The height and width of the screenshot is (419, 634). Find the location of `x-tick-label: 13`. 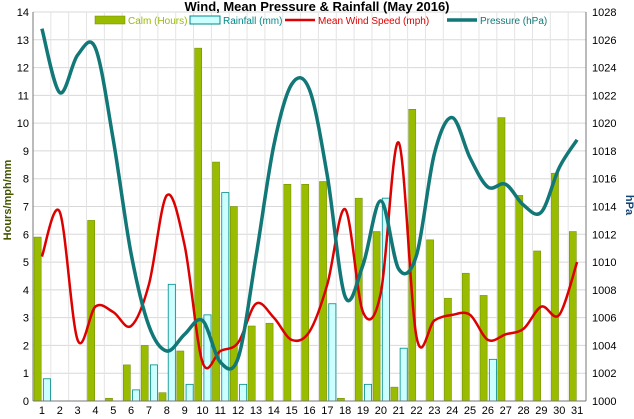

x-tick-label: 13 is located at coordinates (256, 411).